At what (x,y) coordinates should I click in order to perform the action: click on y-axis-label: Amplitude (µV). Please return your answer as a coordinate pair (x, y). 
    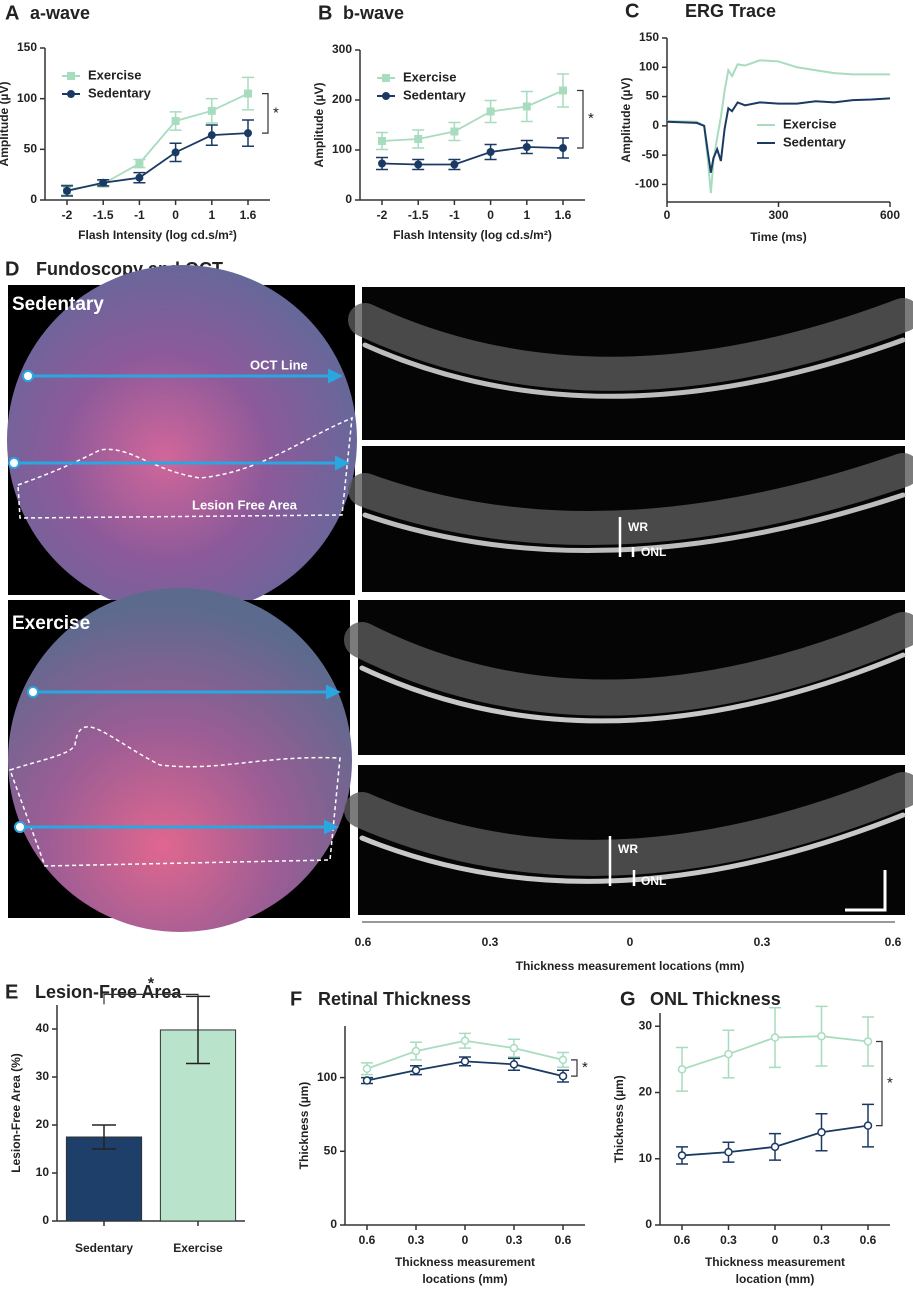
    Looking at the image, I should click on (5, 124).